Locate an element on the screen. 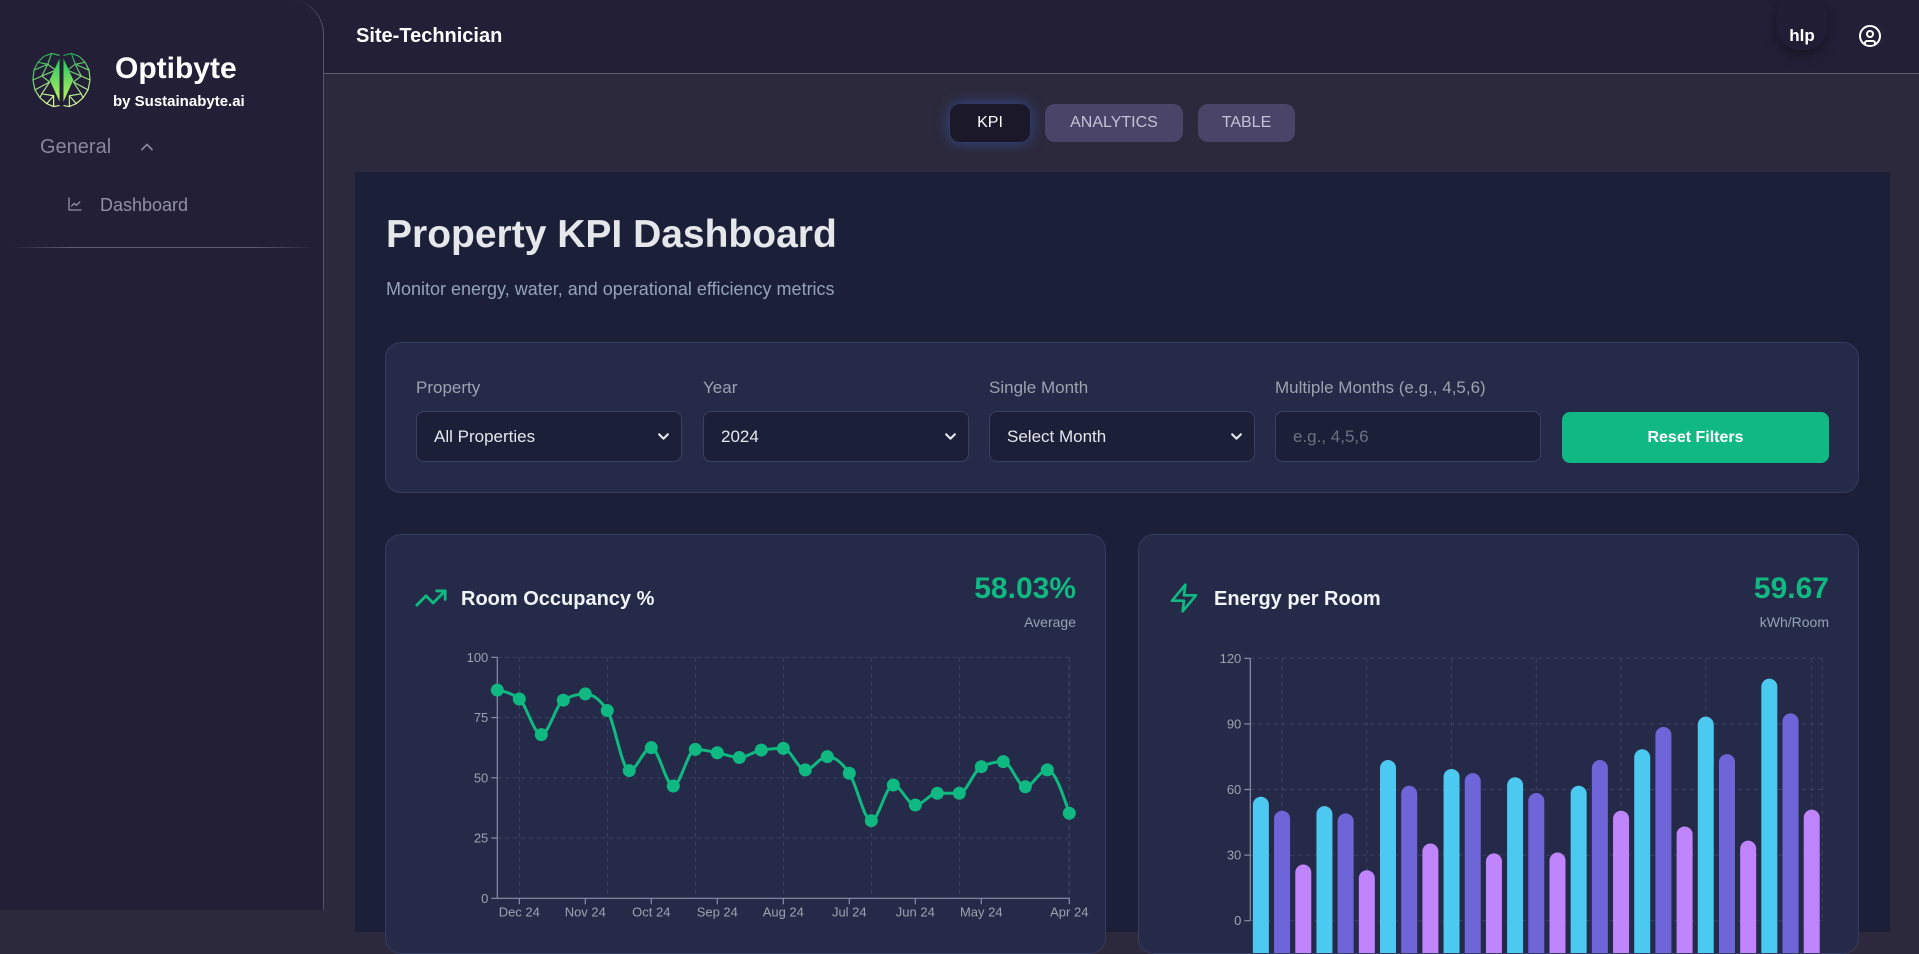 The width and height of the screenshot is (1919, 954). y-tick-label: 50 is located at coordinates (481, 777).